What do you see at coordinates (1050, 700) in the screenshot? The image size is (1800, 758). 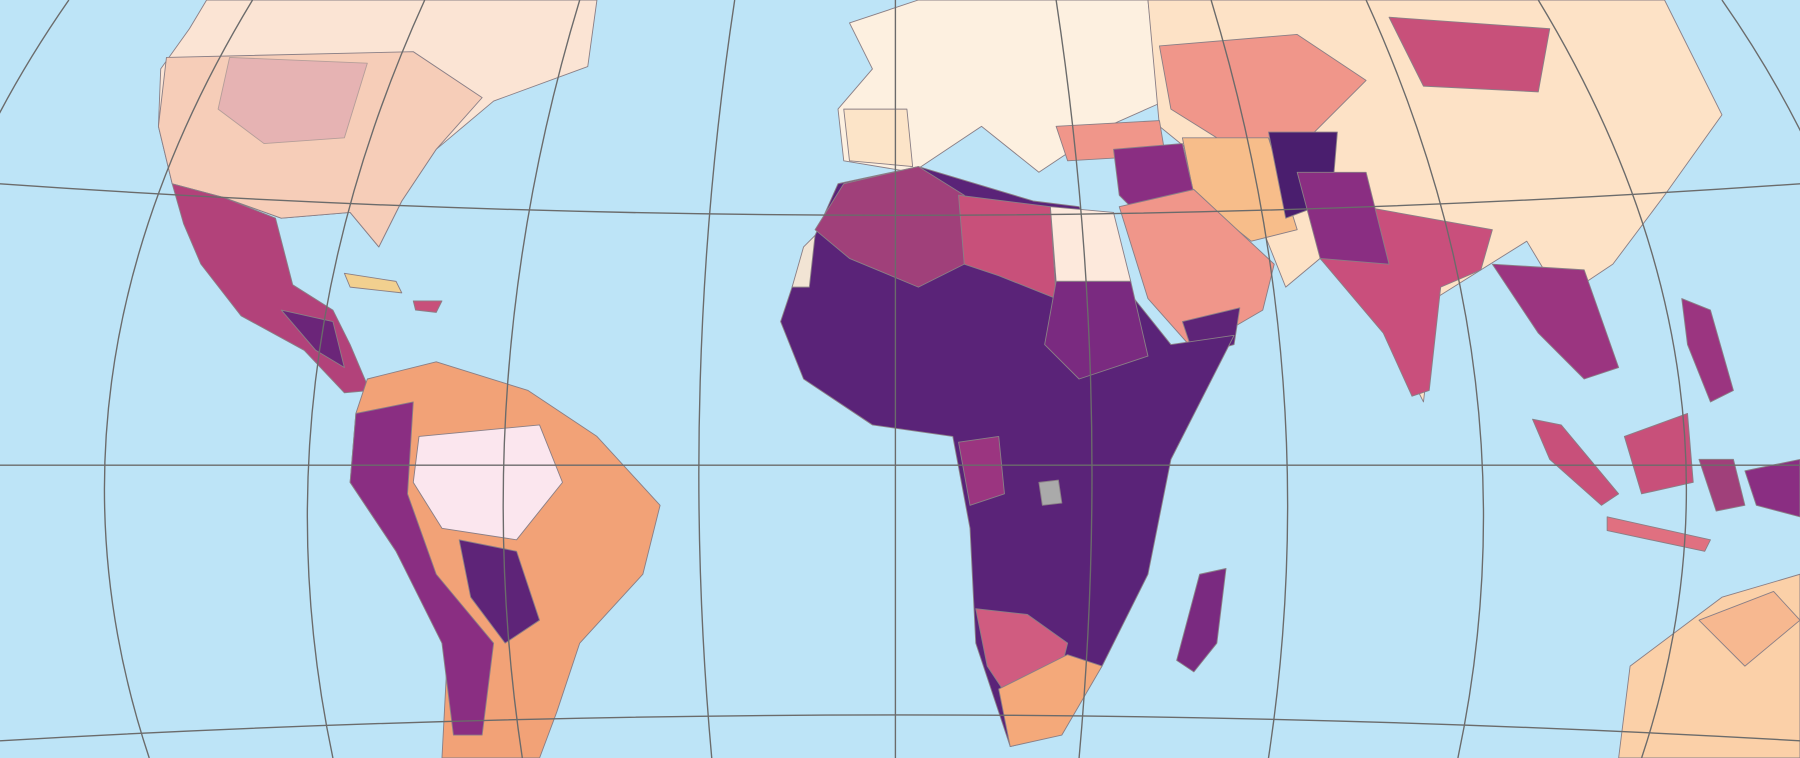 I see `south-africa` at bounding box center [1050, 700].